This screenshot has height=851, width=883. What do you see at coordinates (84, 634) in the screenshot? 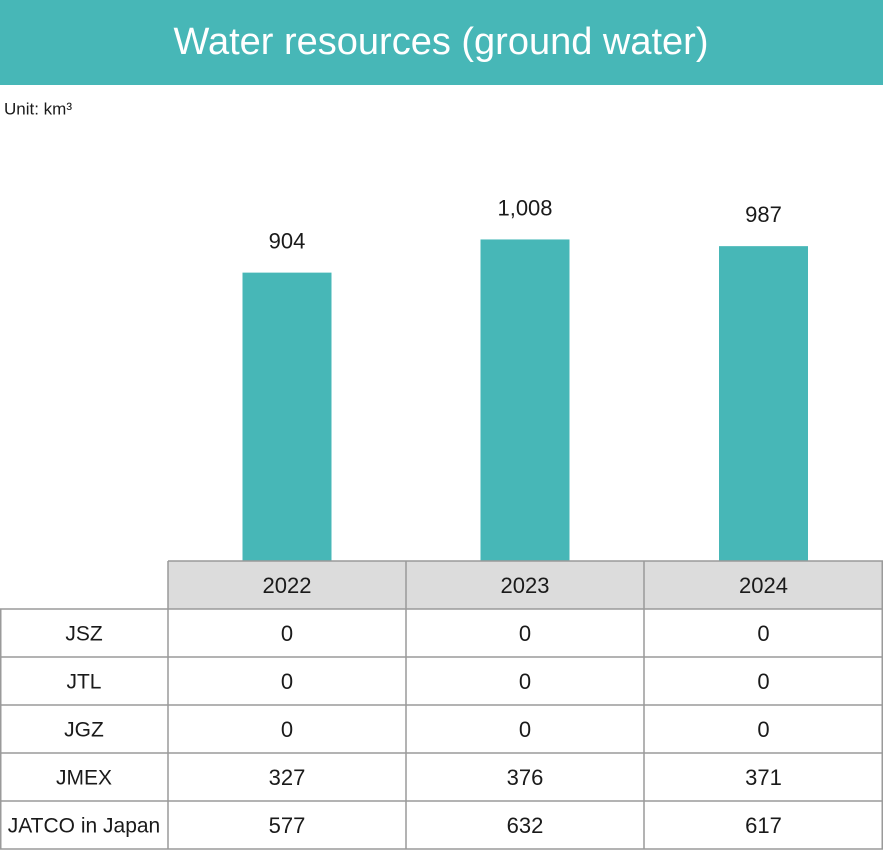
I see `row-label: JSZ` at bounding box center [84, 634].